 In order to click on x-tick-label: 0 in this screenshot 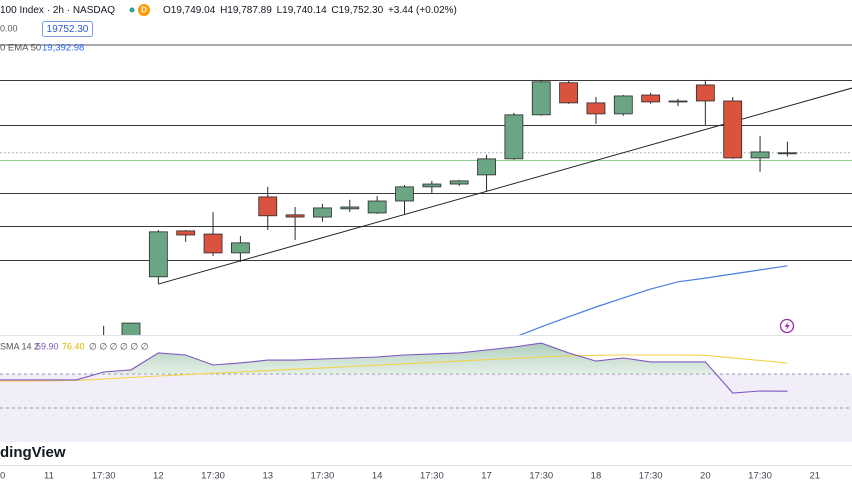, I will do `click(2, 476)`.